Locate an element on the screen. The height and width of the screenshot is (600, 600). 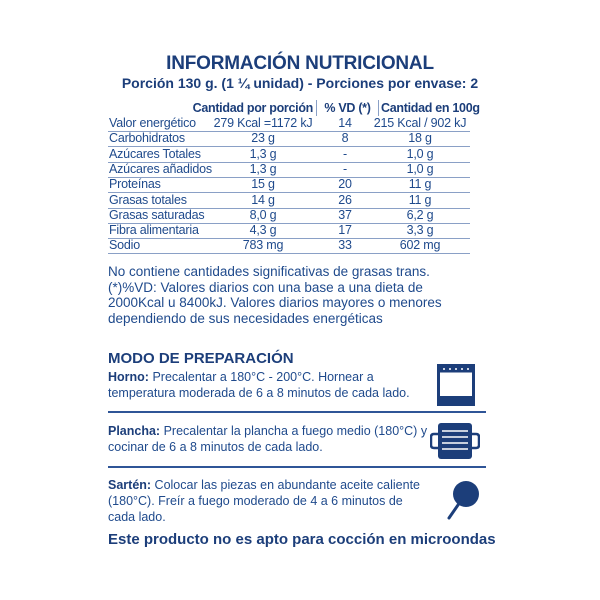
nutrient-name: Carbohidratos is located at coordinates (147, 138).